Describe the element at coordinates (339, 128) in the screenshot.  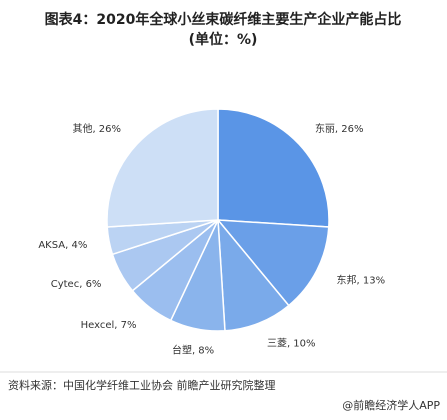
I see `slice-label: 东丽, 26%` at that location.